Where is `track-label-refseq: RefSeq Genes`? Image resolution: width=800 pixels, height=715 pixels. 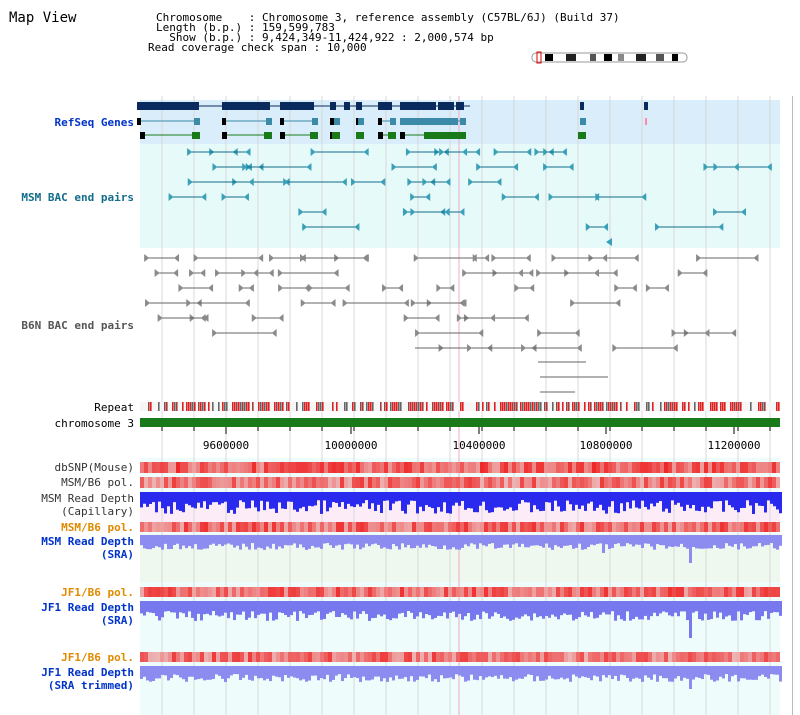 track-label-refseq: RefSeq Genes is located at coordinates (94, 122).